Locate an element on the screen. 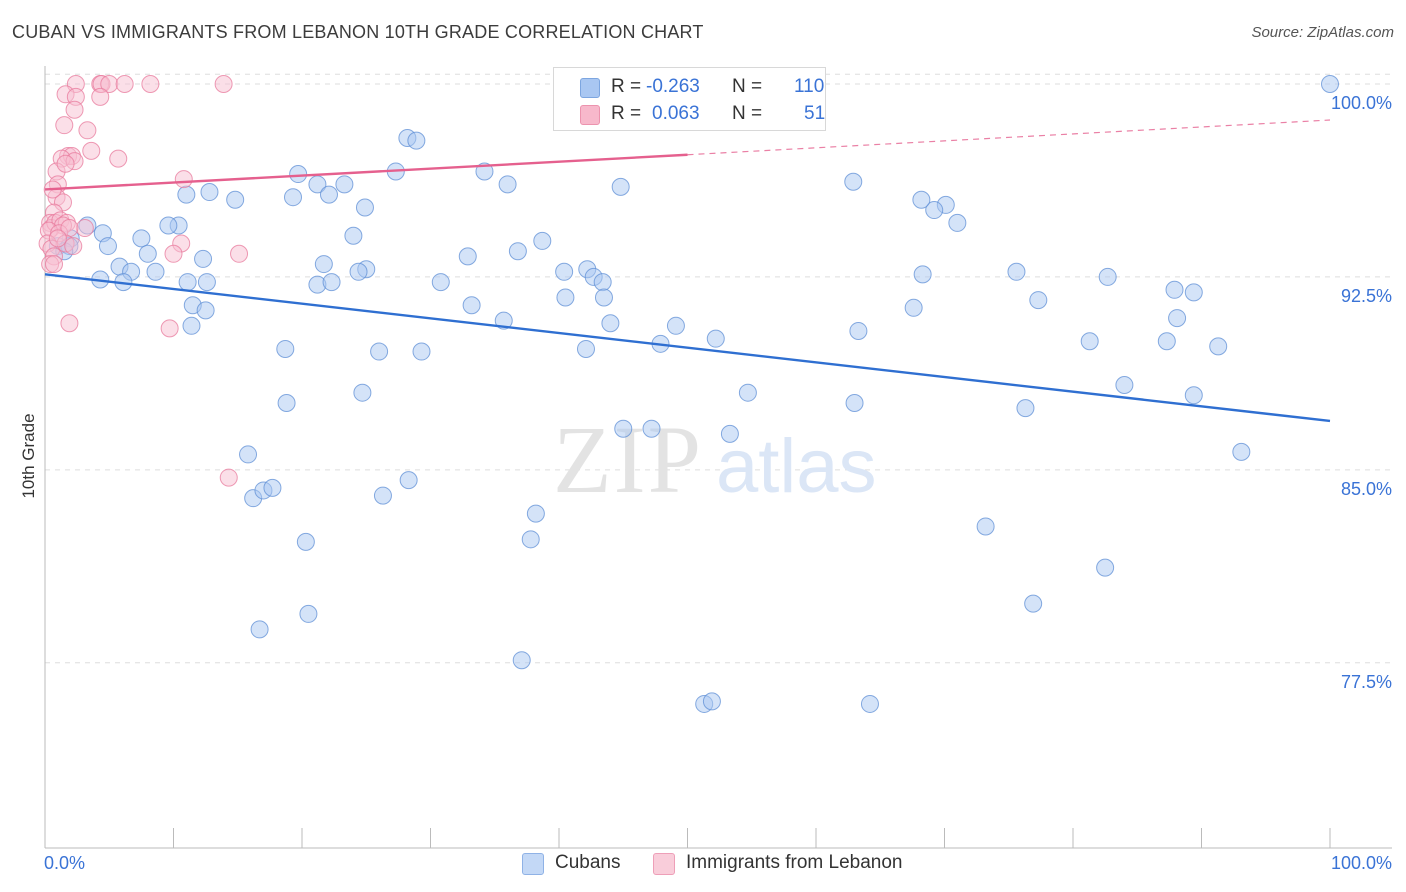  legend-swatch-lebanon is located at coordinates (590, 115).